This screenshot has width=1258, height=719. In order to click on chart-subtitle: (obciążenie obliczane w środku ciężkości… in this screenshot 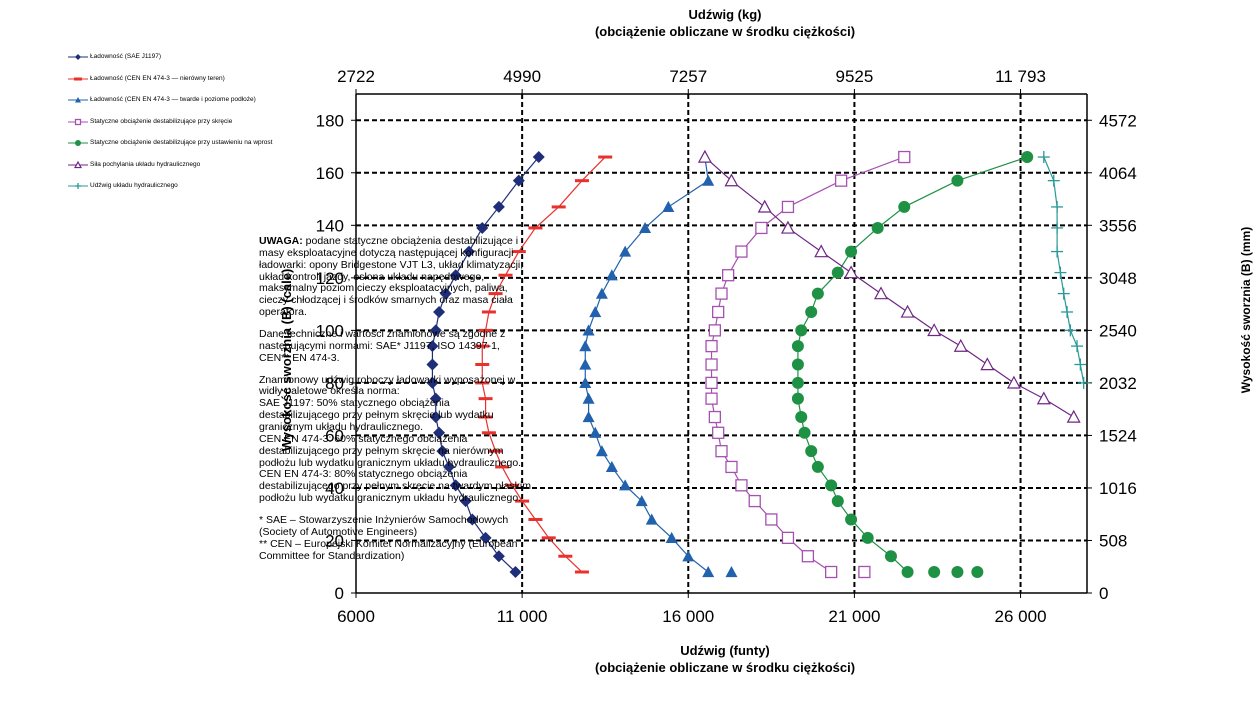, I will do `click(725, 31)`.